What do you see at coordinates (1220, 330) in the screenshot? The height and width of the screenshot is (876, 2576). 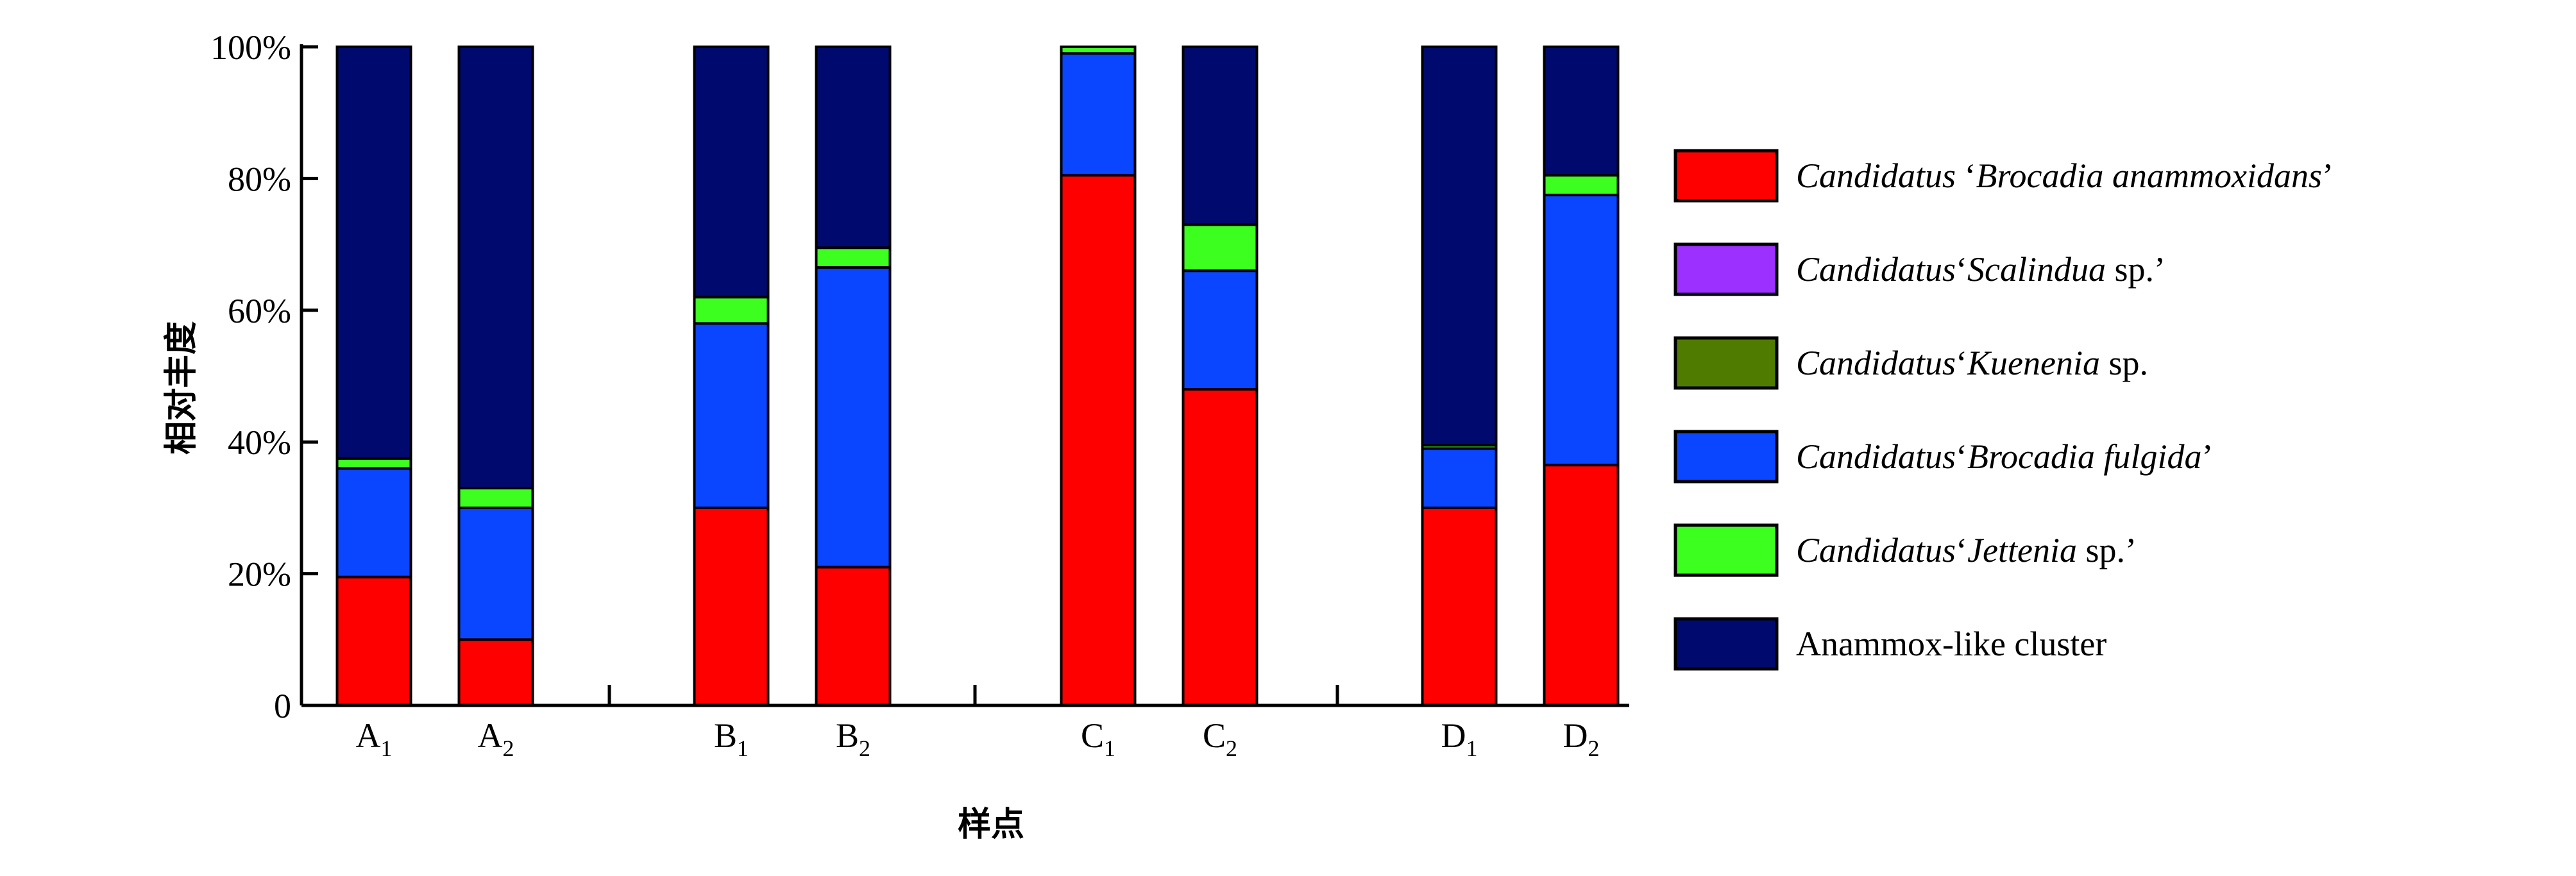 I see `bar-segment-C2-s3` at bounding box center [1220, 330].